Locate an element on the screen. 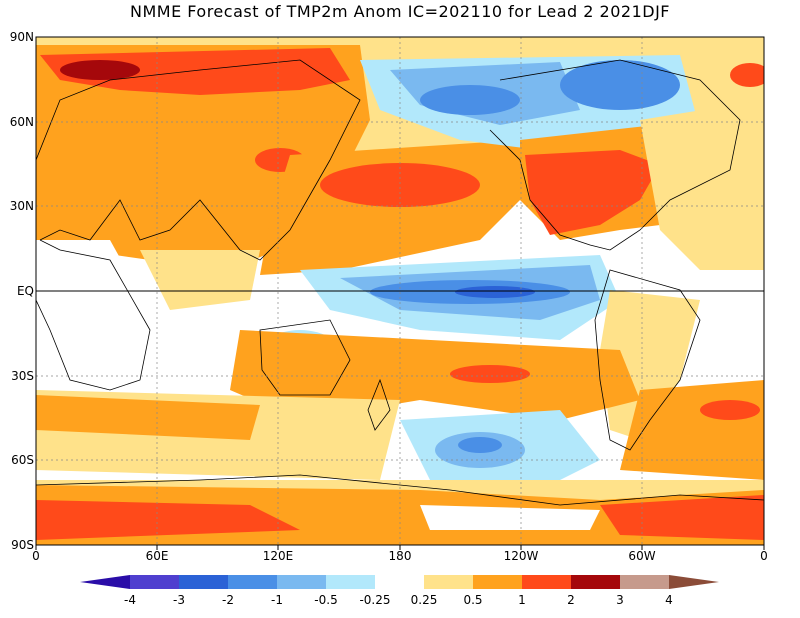 Image resolution: width=800 pixels, height=618 pixels. colorbar-label: -2 is located at coordinates (228, 600).